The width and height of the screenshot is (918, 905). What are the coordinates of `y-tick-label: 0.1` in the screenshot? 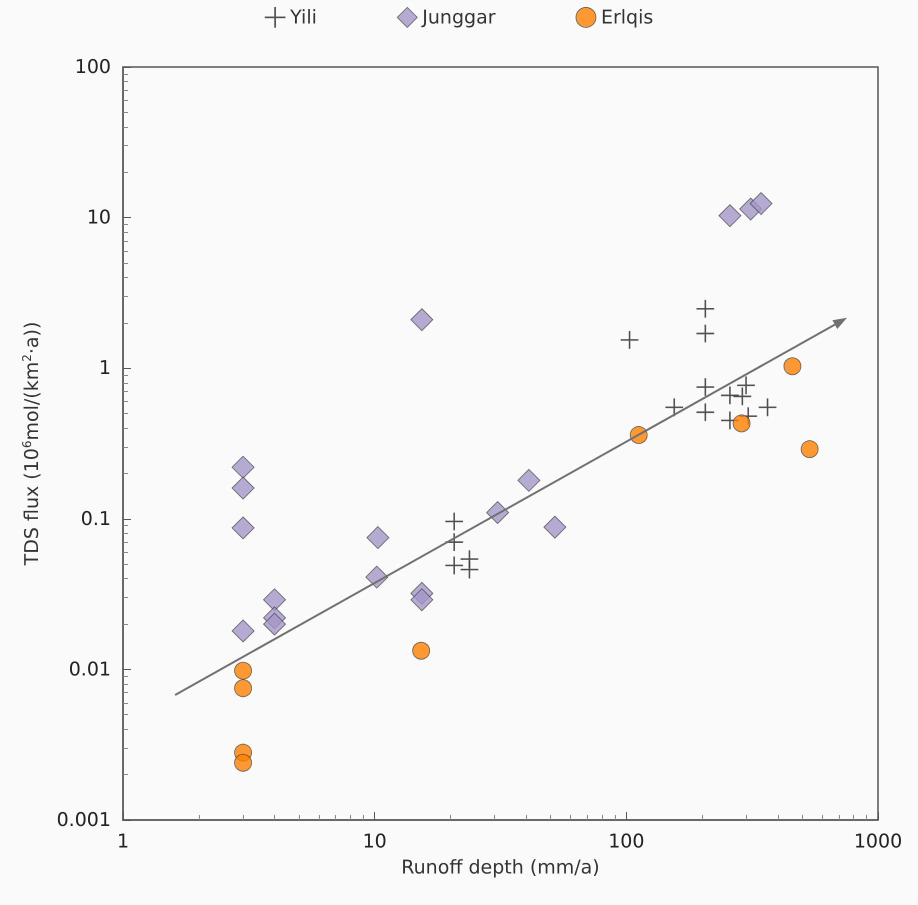 It's located at (95, 519).